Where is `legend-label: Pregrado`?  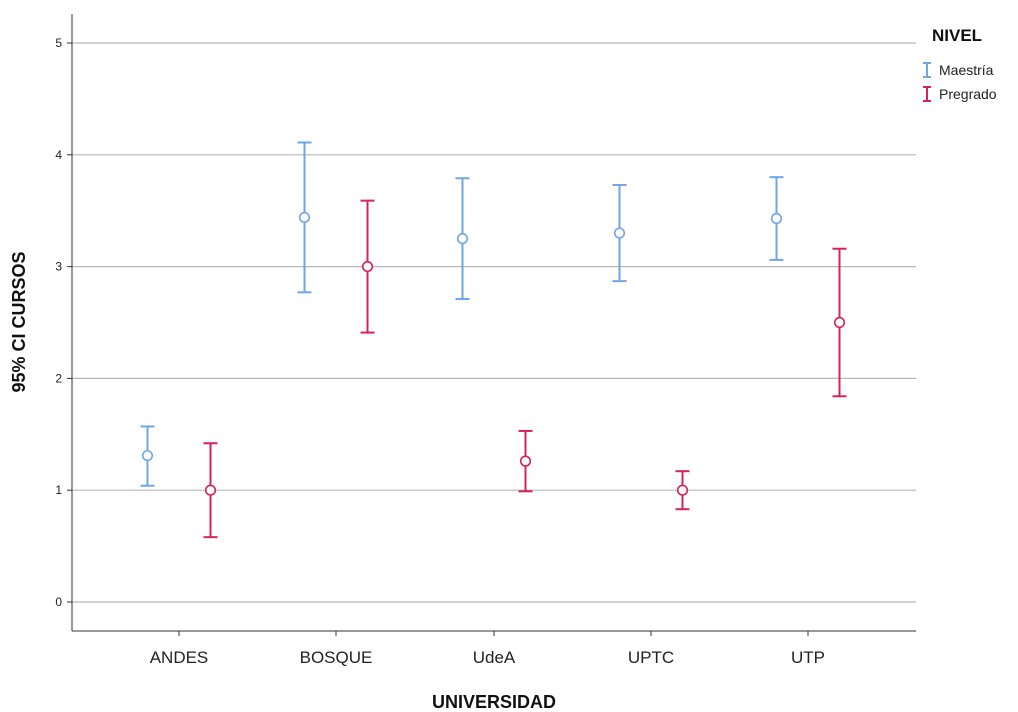 legend-label: Pregrado is located at coordinates (968, 94).